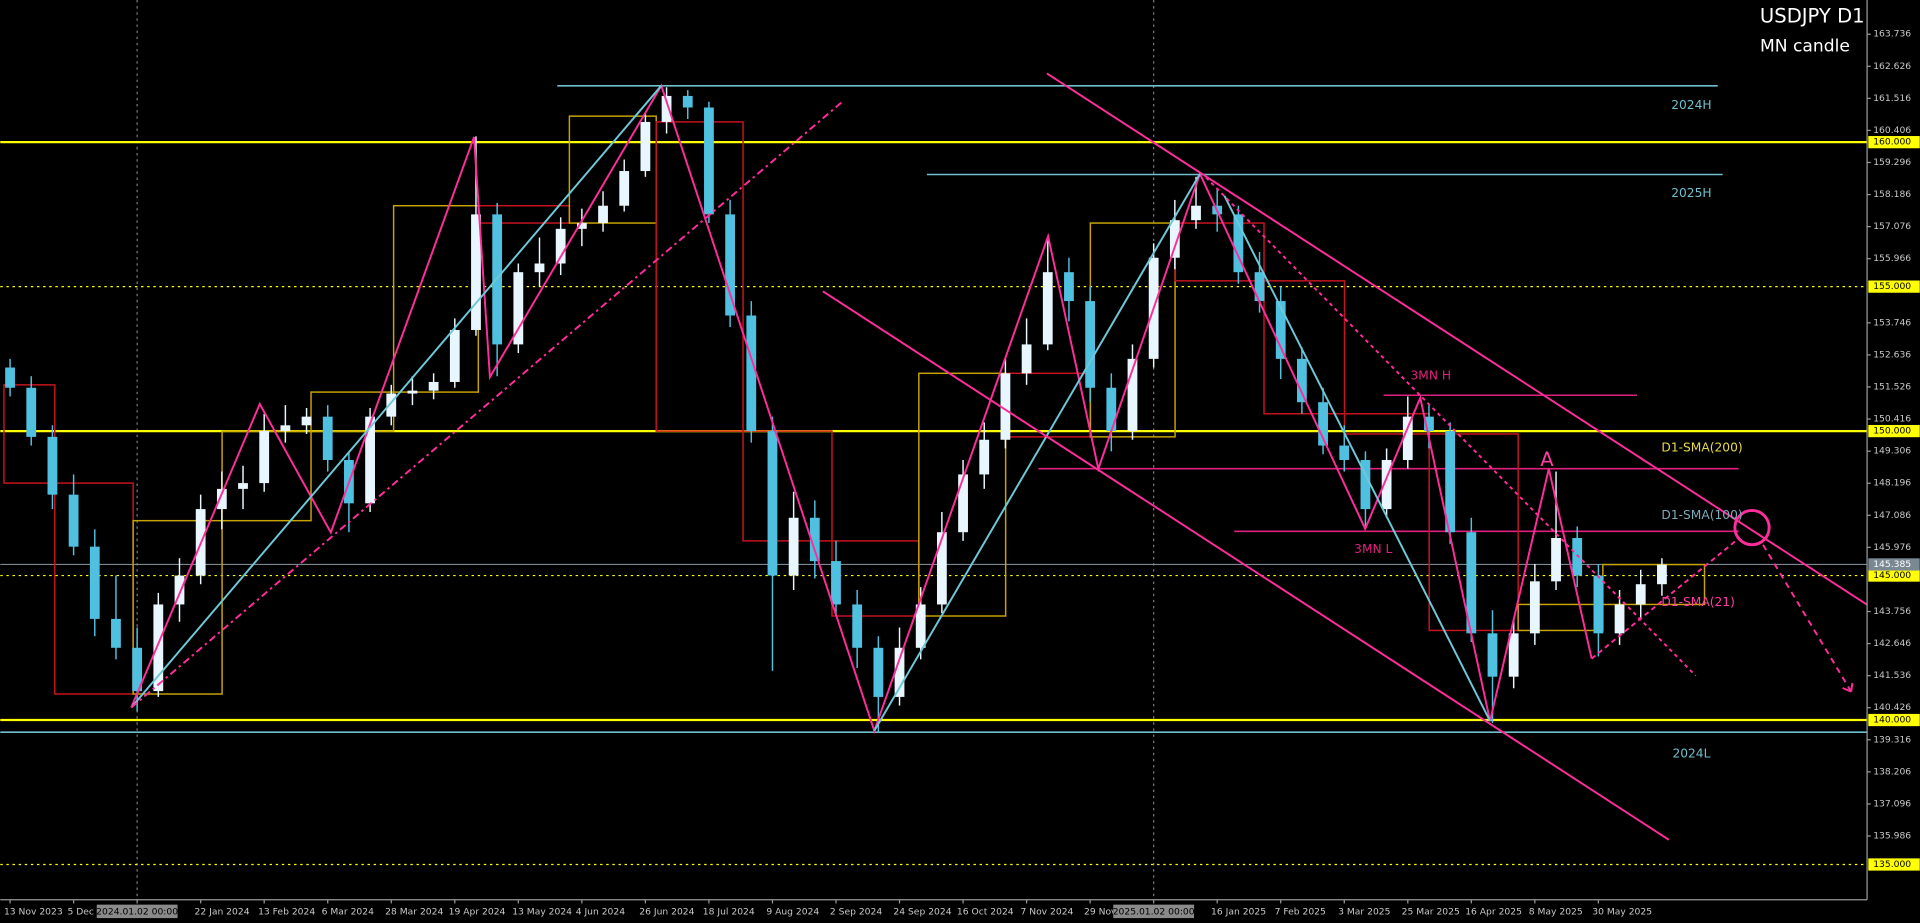  I want to click on x-tick-label: 2 Sep 2024, so click(856, 911).